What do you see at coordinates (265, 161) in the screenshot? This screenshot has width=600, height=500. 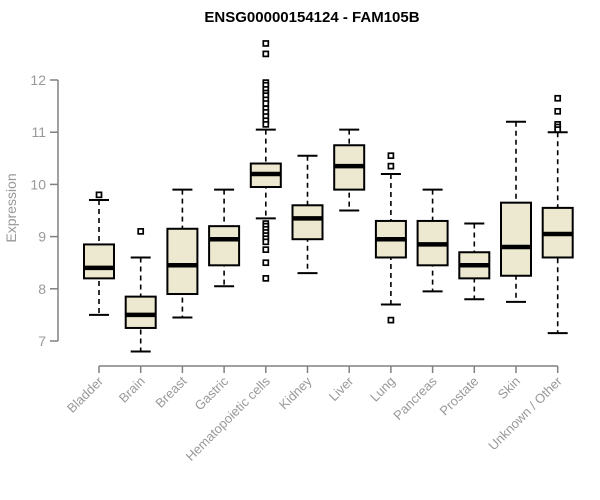 I see `boxplot-hematopoietic-cells` at bounding box center [265, 161].